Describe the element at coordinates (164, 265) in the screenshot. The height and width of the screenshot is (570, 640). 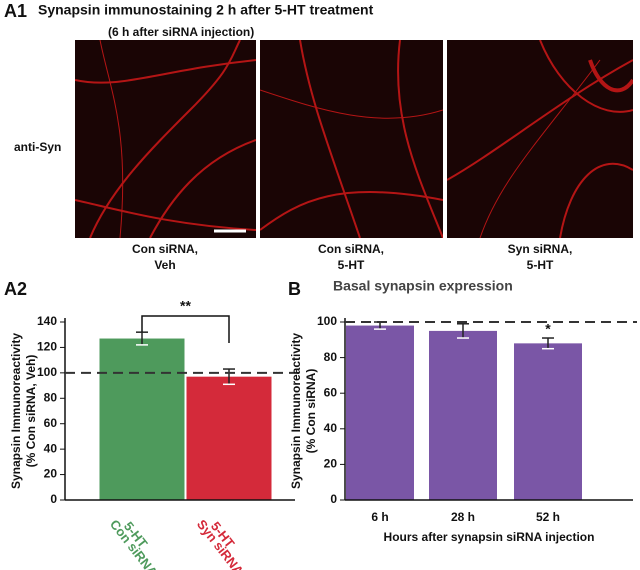
I see `caption: Veh` at that location.